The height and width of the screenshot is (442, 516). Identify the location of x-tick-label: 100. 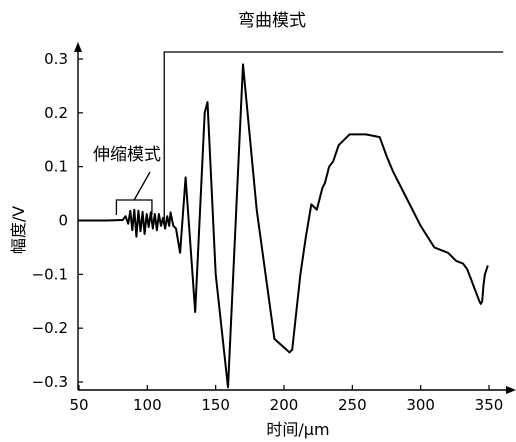
(147, 405).